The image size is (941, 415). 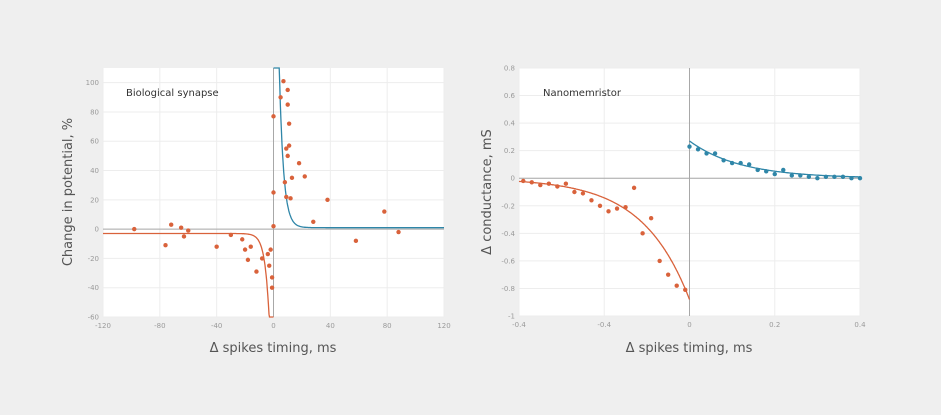 I want to click on x-tick-labels: -120 -80 -40 0 40 80 120, so click(x=273, y=326).